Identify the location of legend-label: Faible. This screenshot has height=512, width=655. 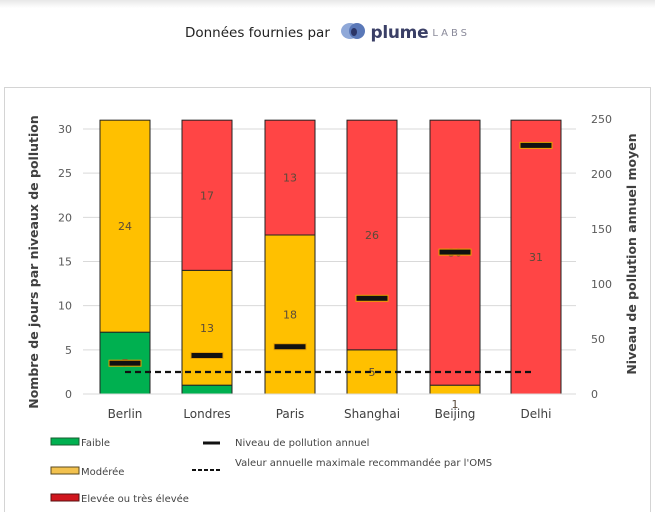
(95, 443).